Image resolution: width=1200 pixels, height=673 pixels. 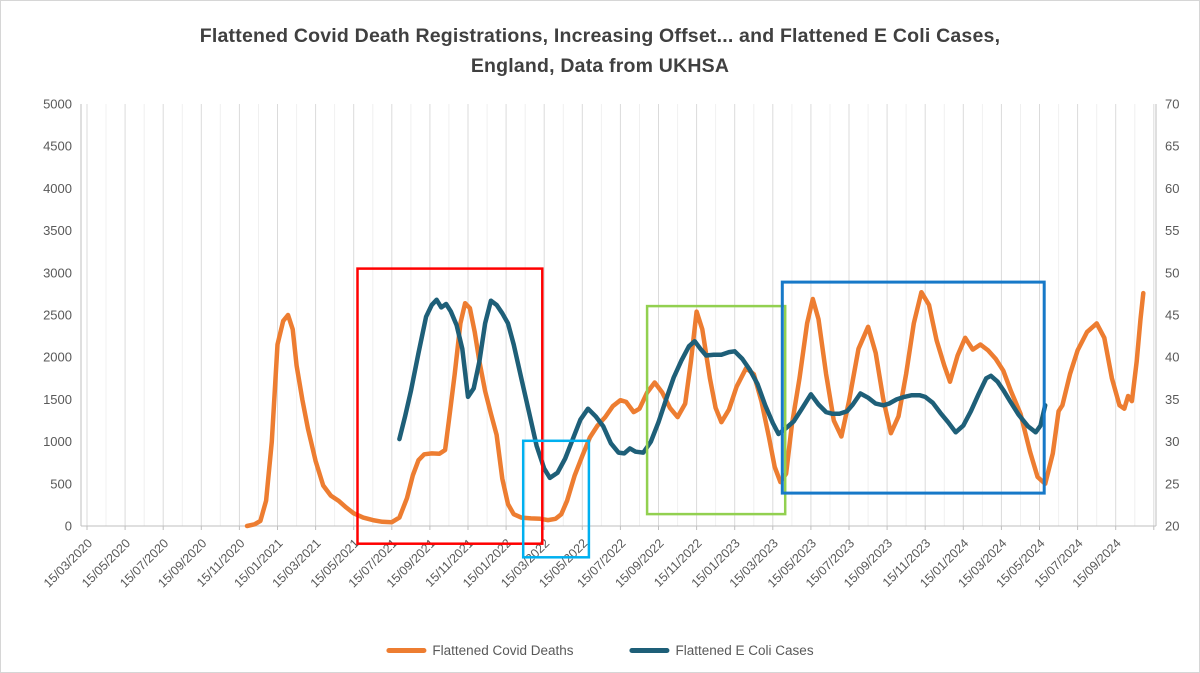 What do you see at coordinates (1172, 272) in the screenshot?
I see `y-right-tick-label: 50` at bounding box center [1172, 272].